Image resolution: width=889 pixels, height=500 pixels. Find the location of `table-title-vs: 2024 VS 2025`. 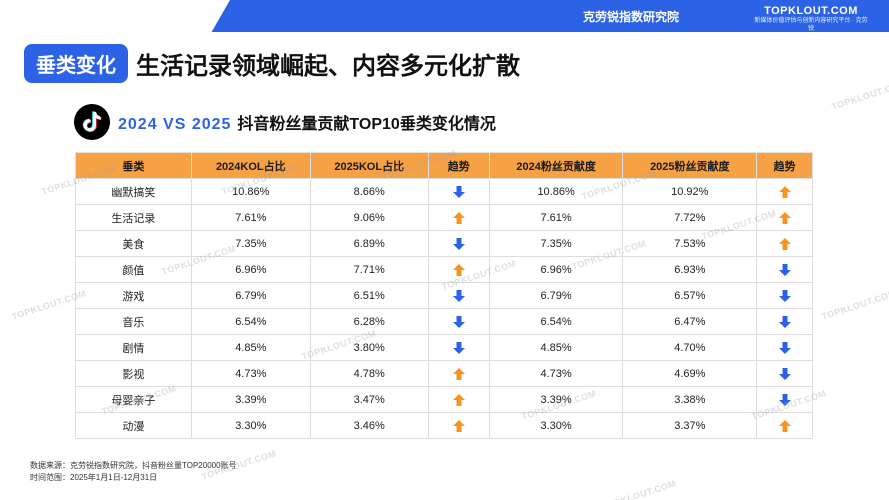

table-title-vs: 2024 VS 2025 is located at coordinates (175, 124).